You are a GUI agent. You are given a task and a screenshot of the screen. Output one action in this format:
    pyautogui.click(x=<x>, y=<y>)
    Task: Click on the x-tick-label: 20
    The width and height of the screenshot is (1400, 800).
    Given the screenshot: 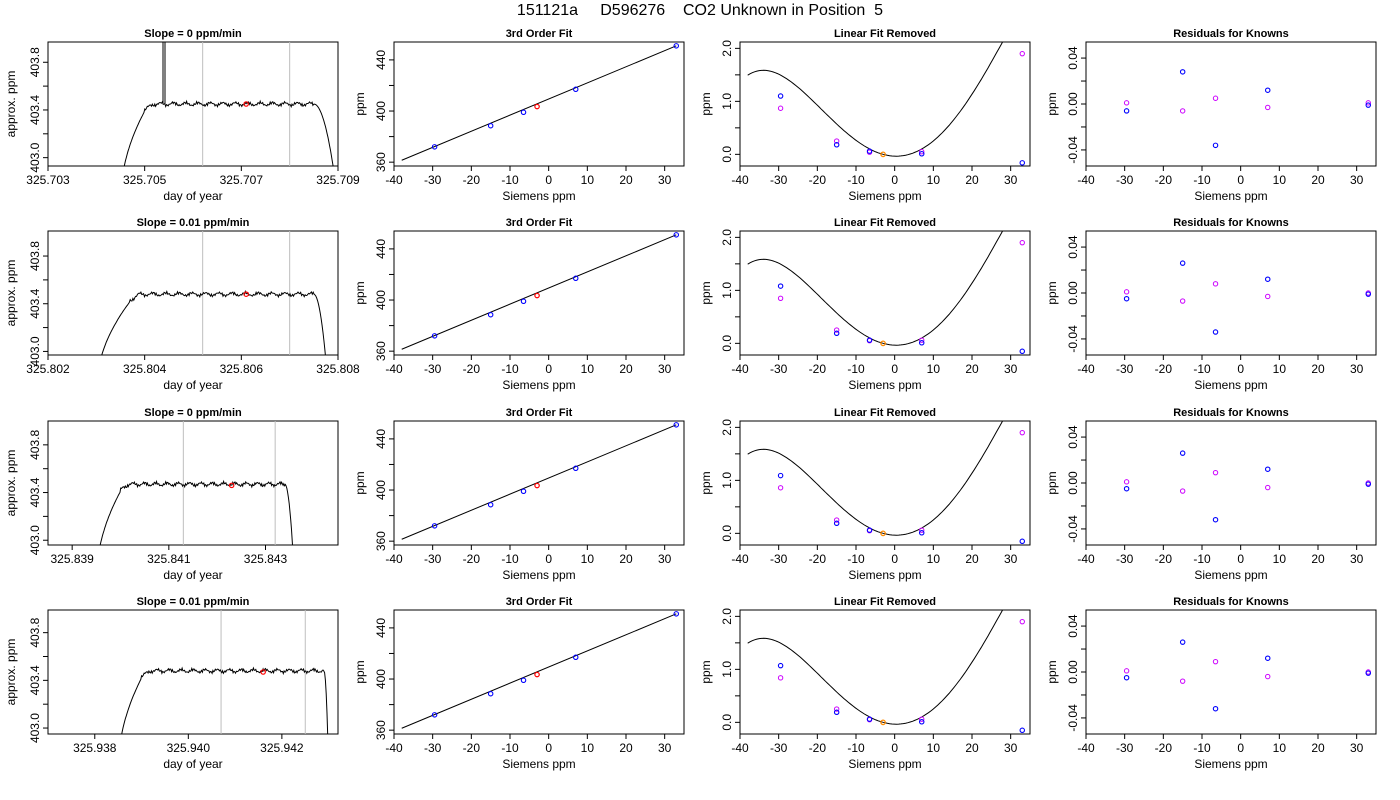 What is the action you would take?
    pyautogui.click(x=1318, y=369)
    